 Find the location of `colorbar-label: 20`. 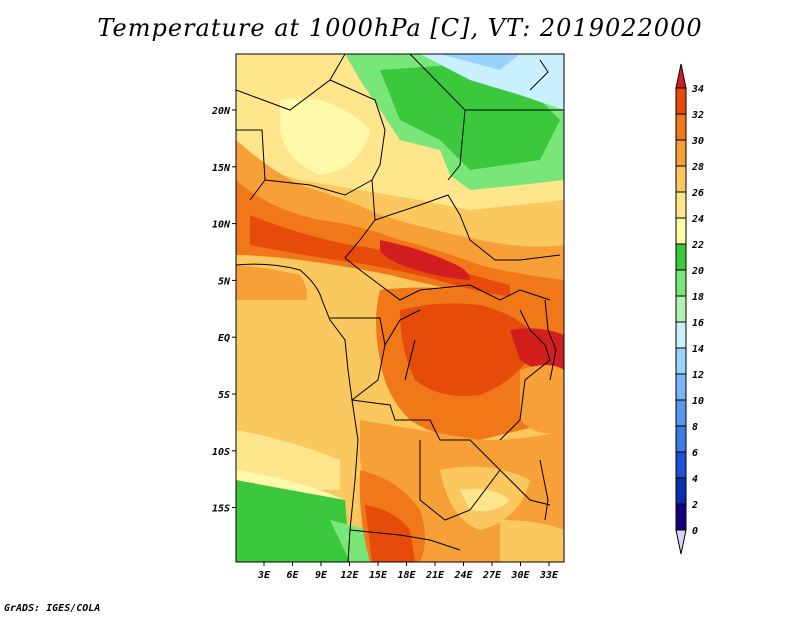

colorbar-label: 20 is located at coordinates (697, 271).